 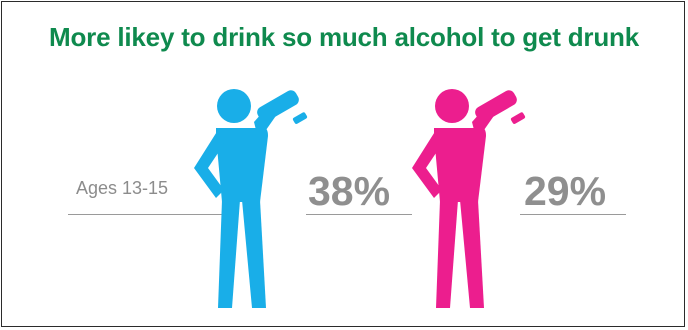 What do you see at coordinates (565, 191) in the screenshot?
I see `percentage-value-2: 29%` at bounding box center [565, 191].